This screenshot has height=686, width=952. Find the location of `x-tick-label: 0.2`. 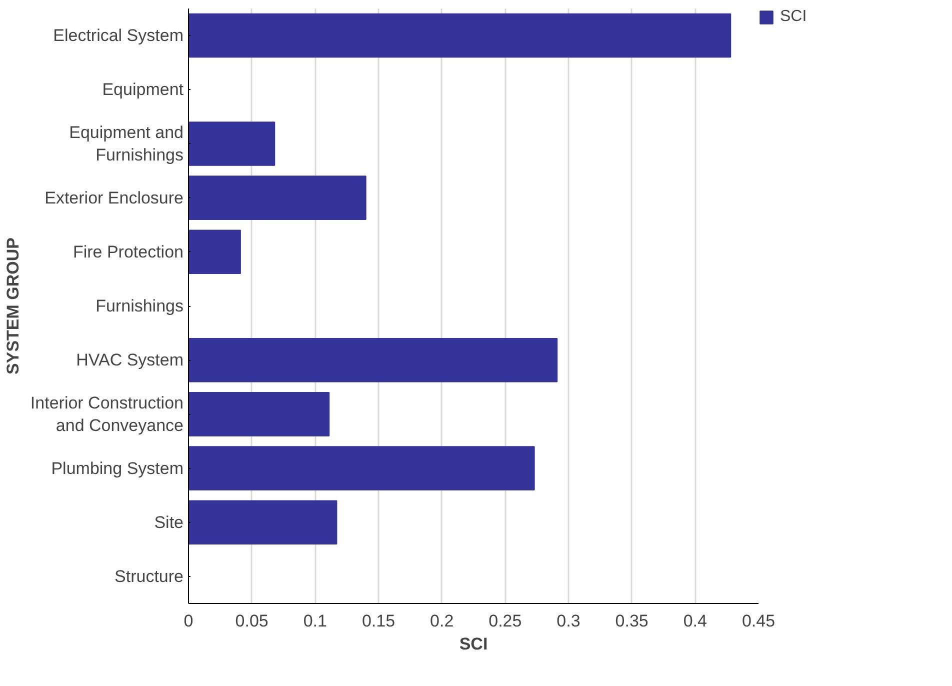

x-tick-label: 0.2 is located at coordinates (442, 621).